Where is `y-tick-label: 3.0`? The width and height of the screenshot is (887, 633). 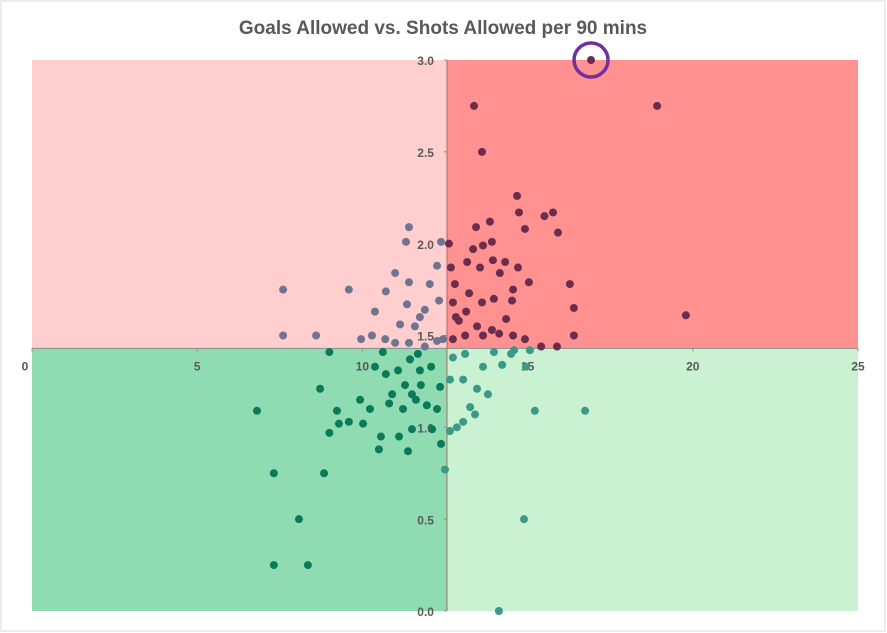 y-tick-label: 3.0 is located at coordinates (425, 61).